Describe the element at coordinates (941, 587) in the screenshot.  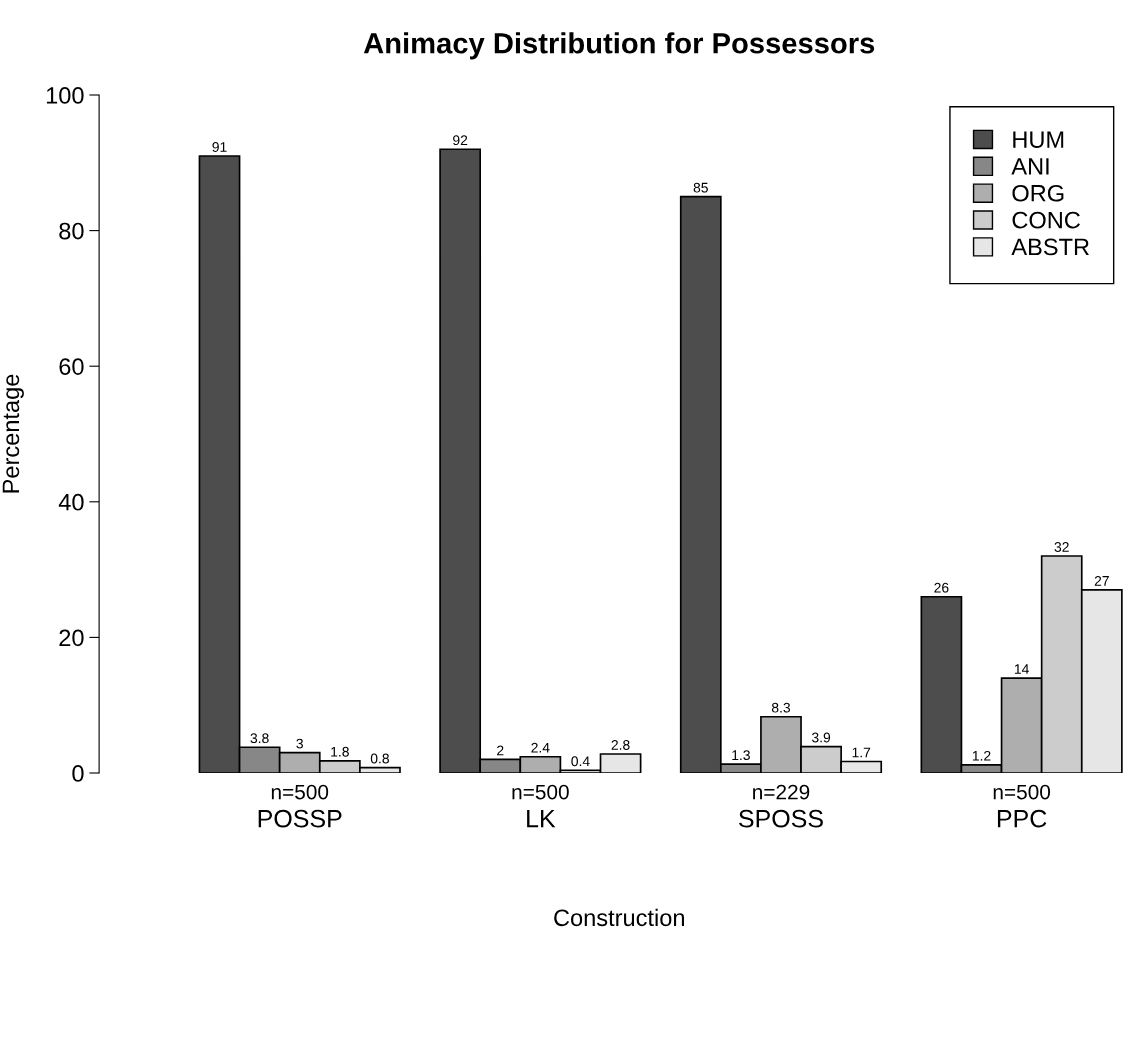
I see `data-label: 26` at that location.